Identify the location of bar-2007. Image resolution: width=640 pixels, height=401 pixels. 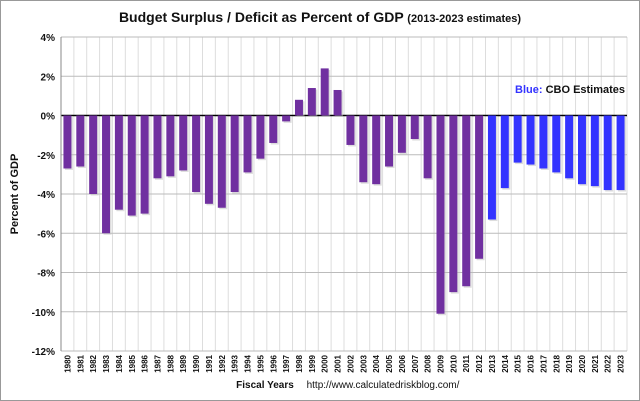
(414, 127).